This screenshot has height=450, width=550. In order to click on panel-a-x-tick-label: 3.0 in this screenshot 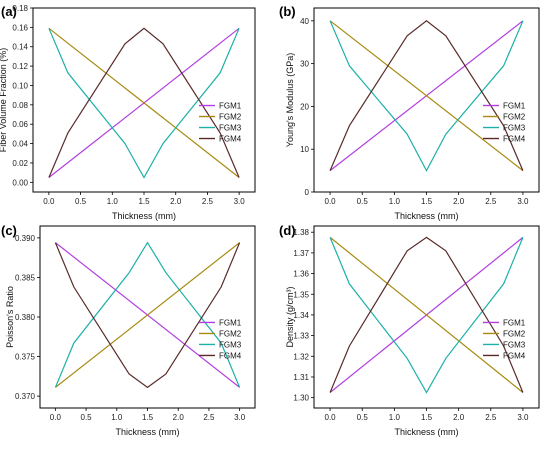, I will do `click(240, 201)`.